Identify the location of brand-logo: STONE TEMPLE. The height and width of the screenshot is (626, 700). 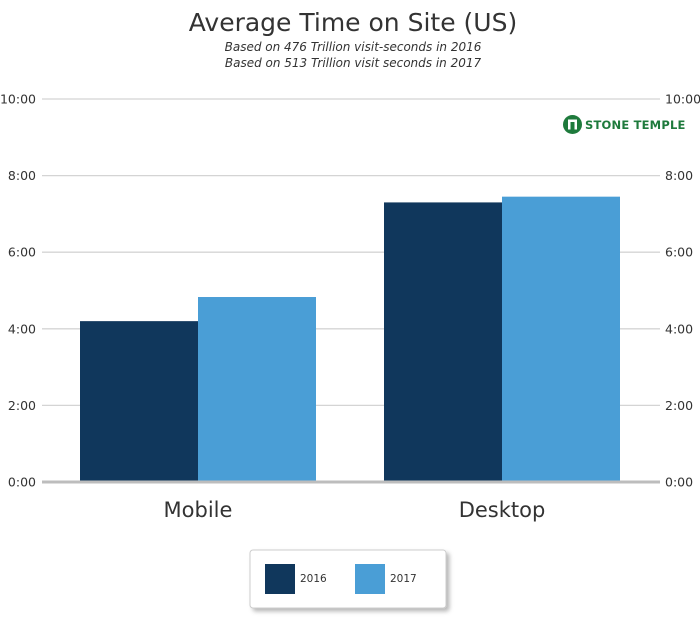
(624, 124).